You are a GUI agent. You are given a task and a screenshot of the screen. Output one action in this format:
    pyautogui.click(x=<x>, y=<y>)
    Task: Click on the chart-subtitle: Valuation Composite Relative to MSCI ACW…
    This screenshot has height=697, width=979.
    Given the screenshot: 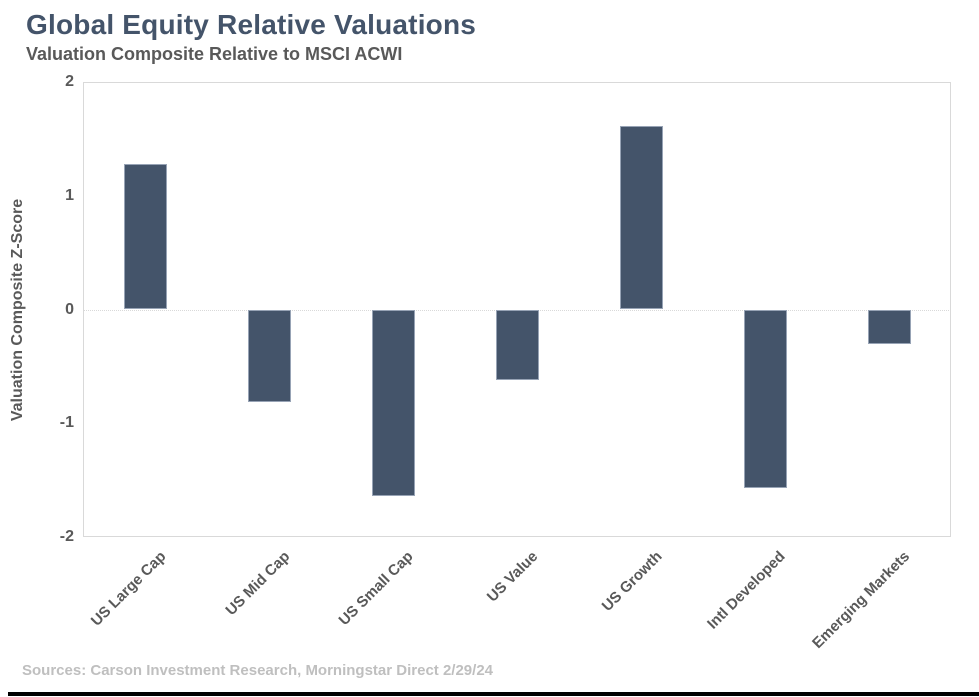 What is the action you would take?
    pyautogui.click(x=214, y=54)
    